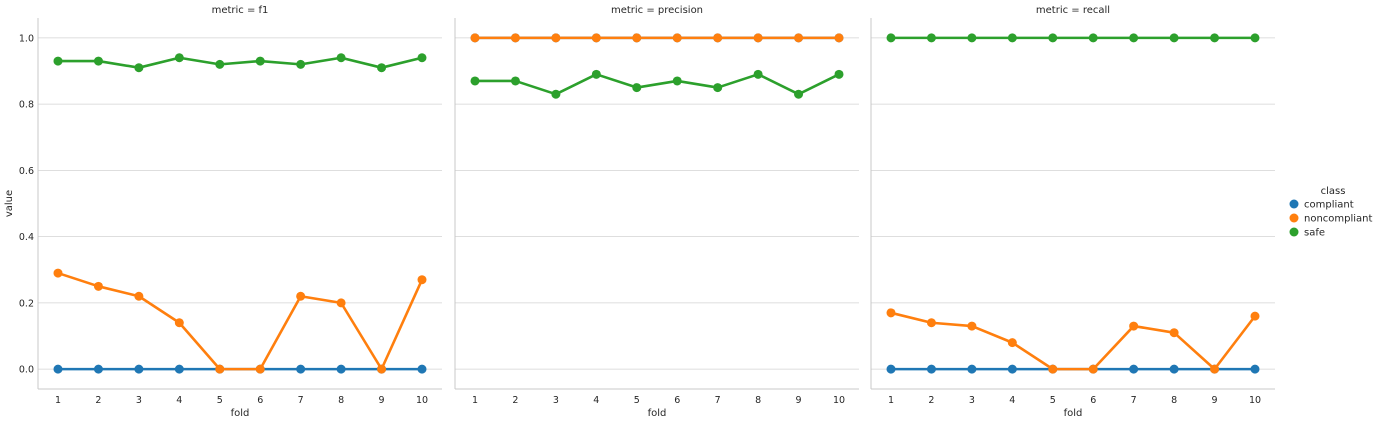 The height and width of the screenshot is (424, 1387). Describe the element at coordinates (9, 203) in the screenshot. I see `y-axis-label: value` at that location.